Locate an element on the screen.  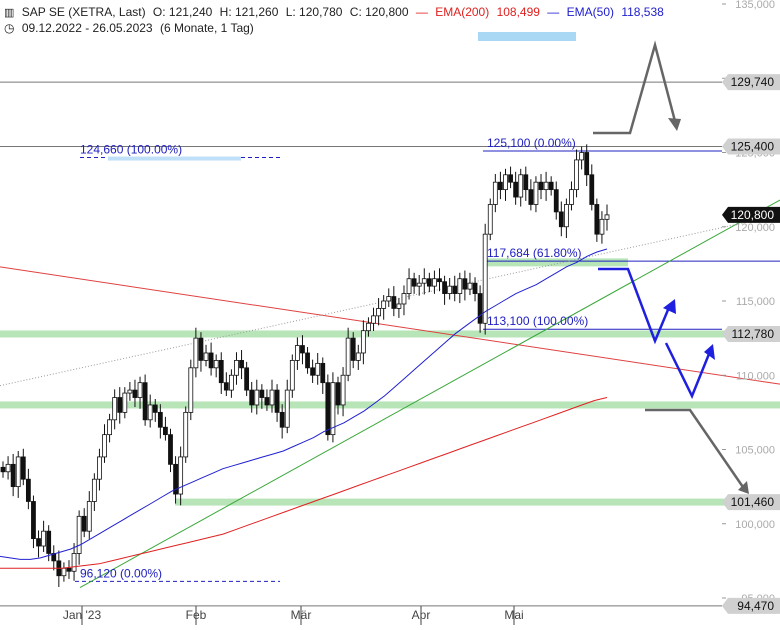
highlight-bar is located at coordinates (527, 36).